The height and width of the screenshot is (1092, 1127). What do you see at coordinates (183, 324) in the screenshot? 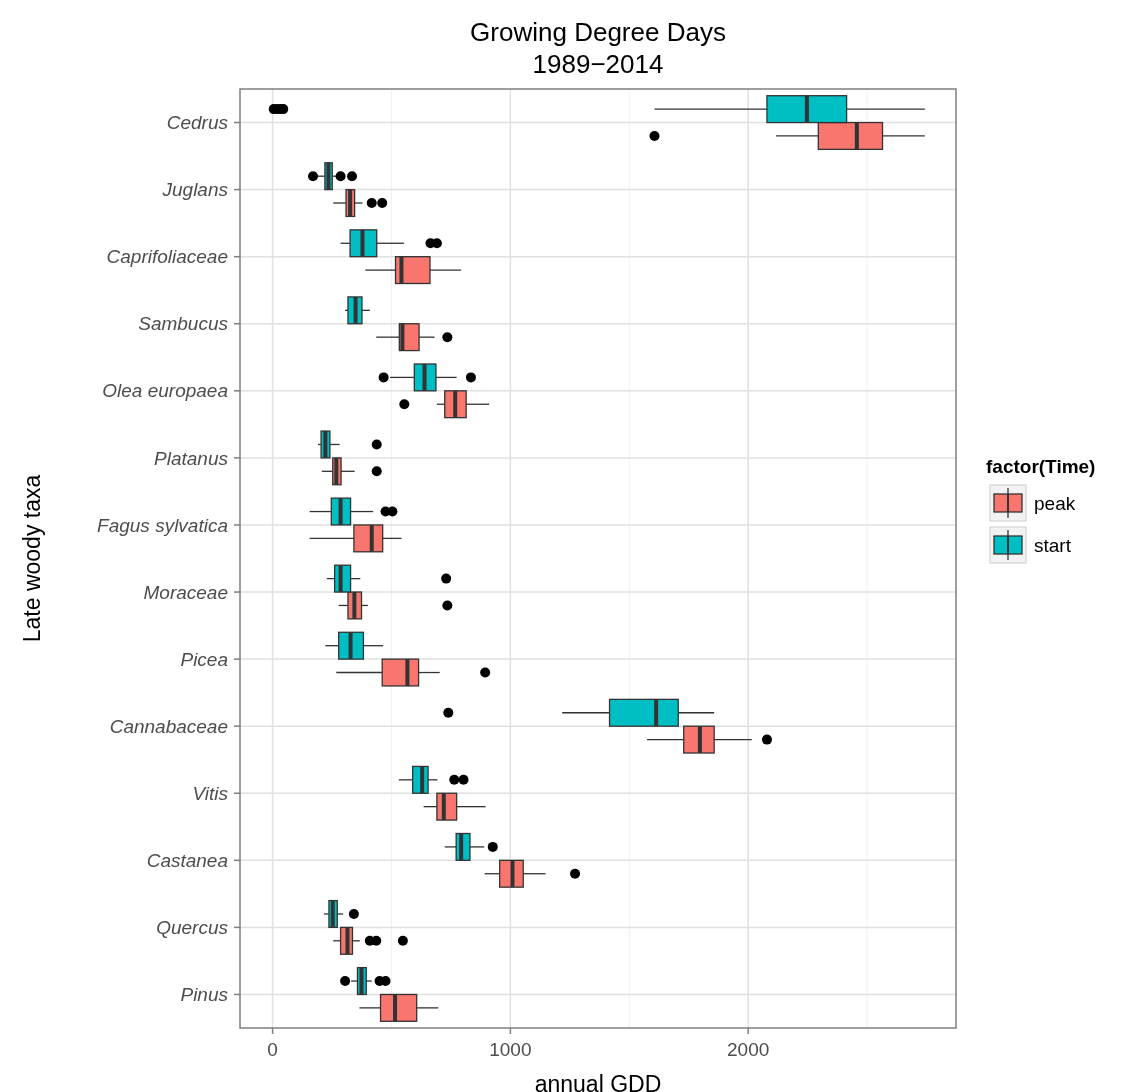
I see `y-tick-label: Sambucus` at bounding box center [183, 324].